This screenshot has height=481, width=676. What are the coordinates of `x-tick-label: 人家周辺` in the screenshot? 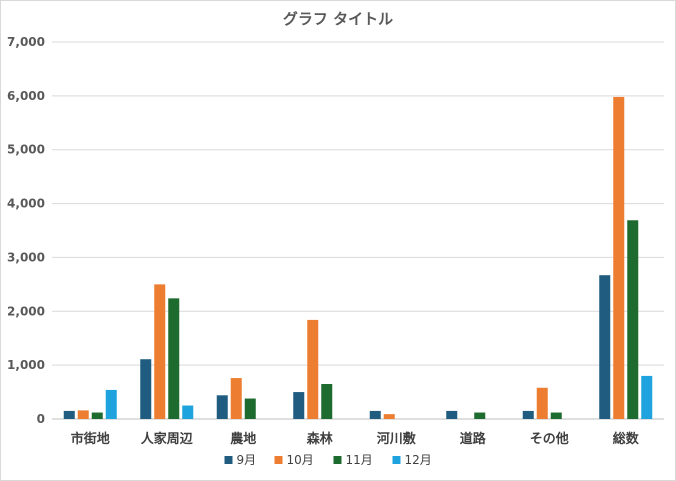 It's located at (167, 439).